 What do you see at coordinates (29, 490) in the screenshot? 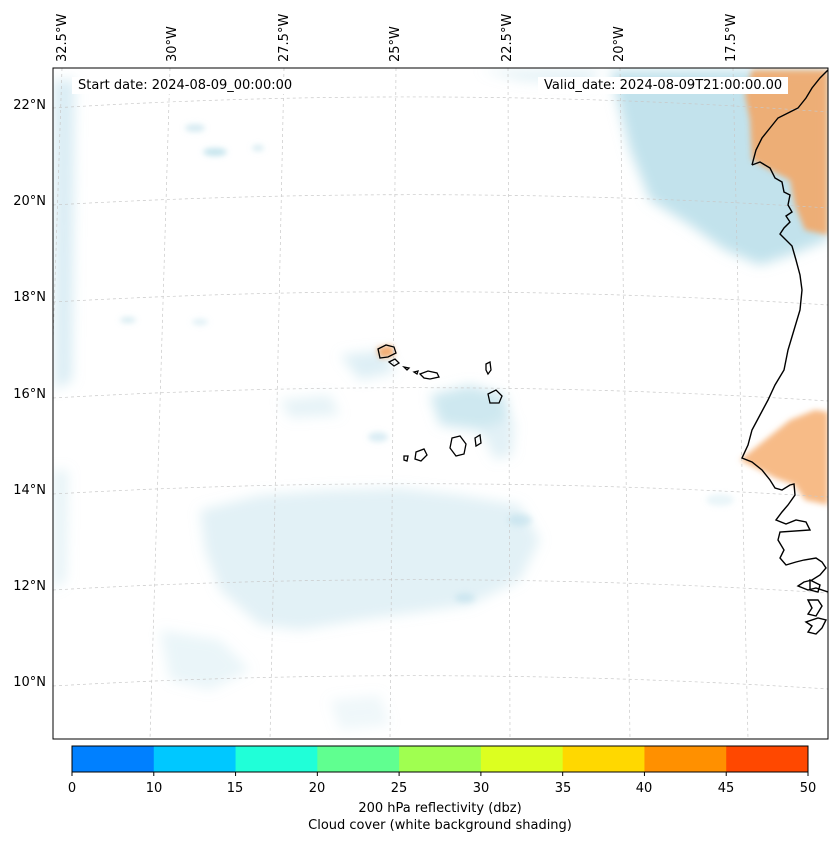
I see `lat-label-14n: 14°N` at bounding box center [29, 490].